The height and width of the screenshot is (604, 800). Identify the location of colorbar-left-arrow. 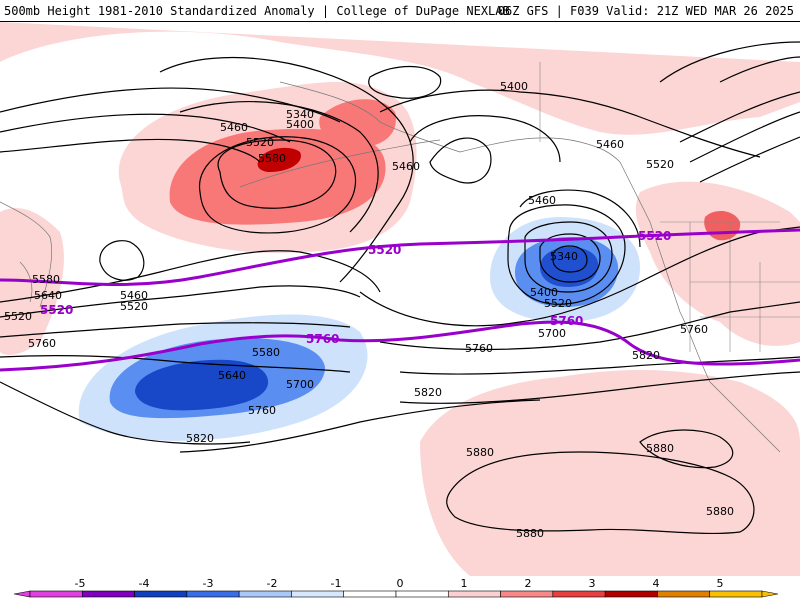
(22, 594).